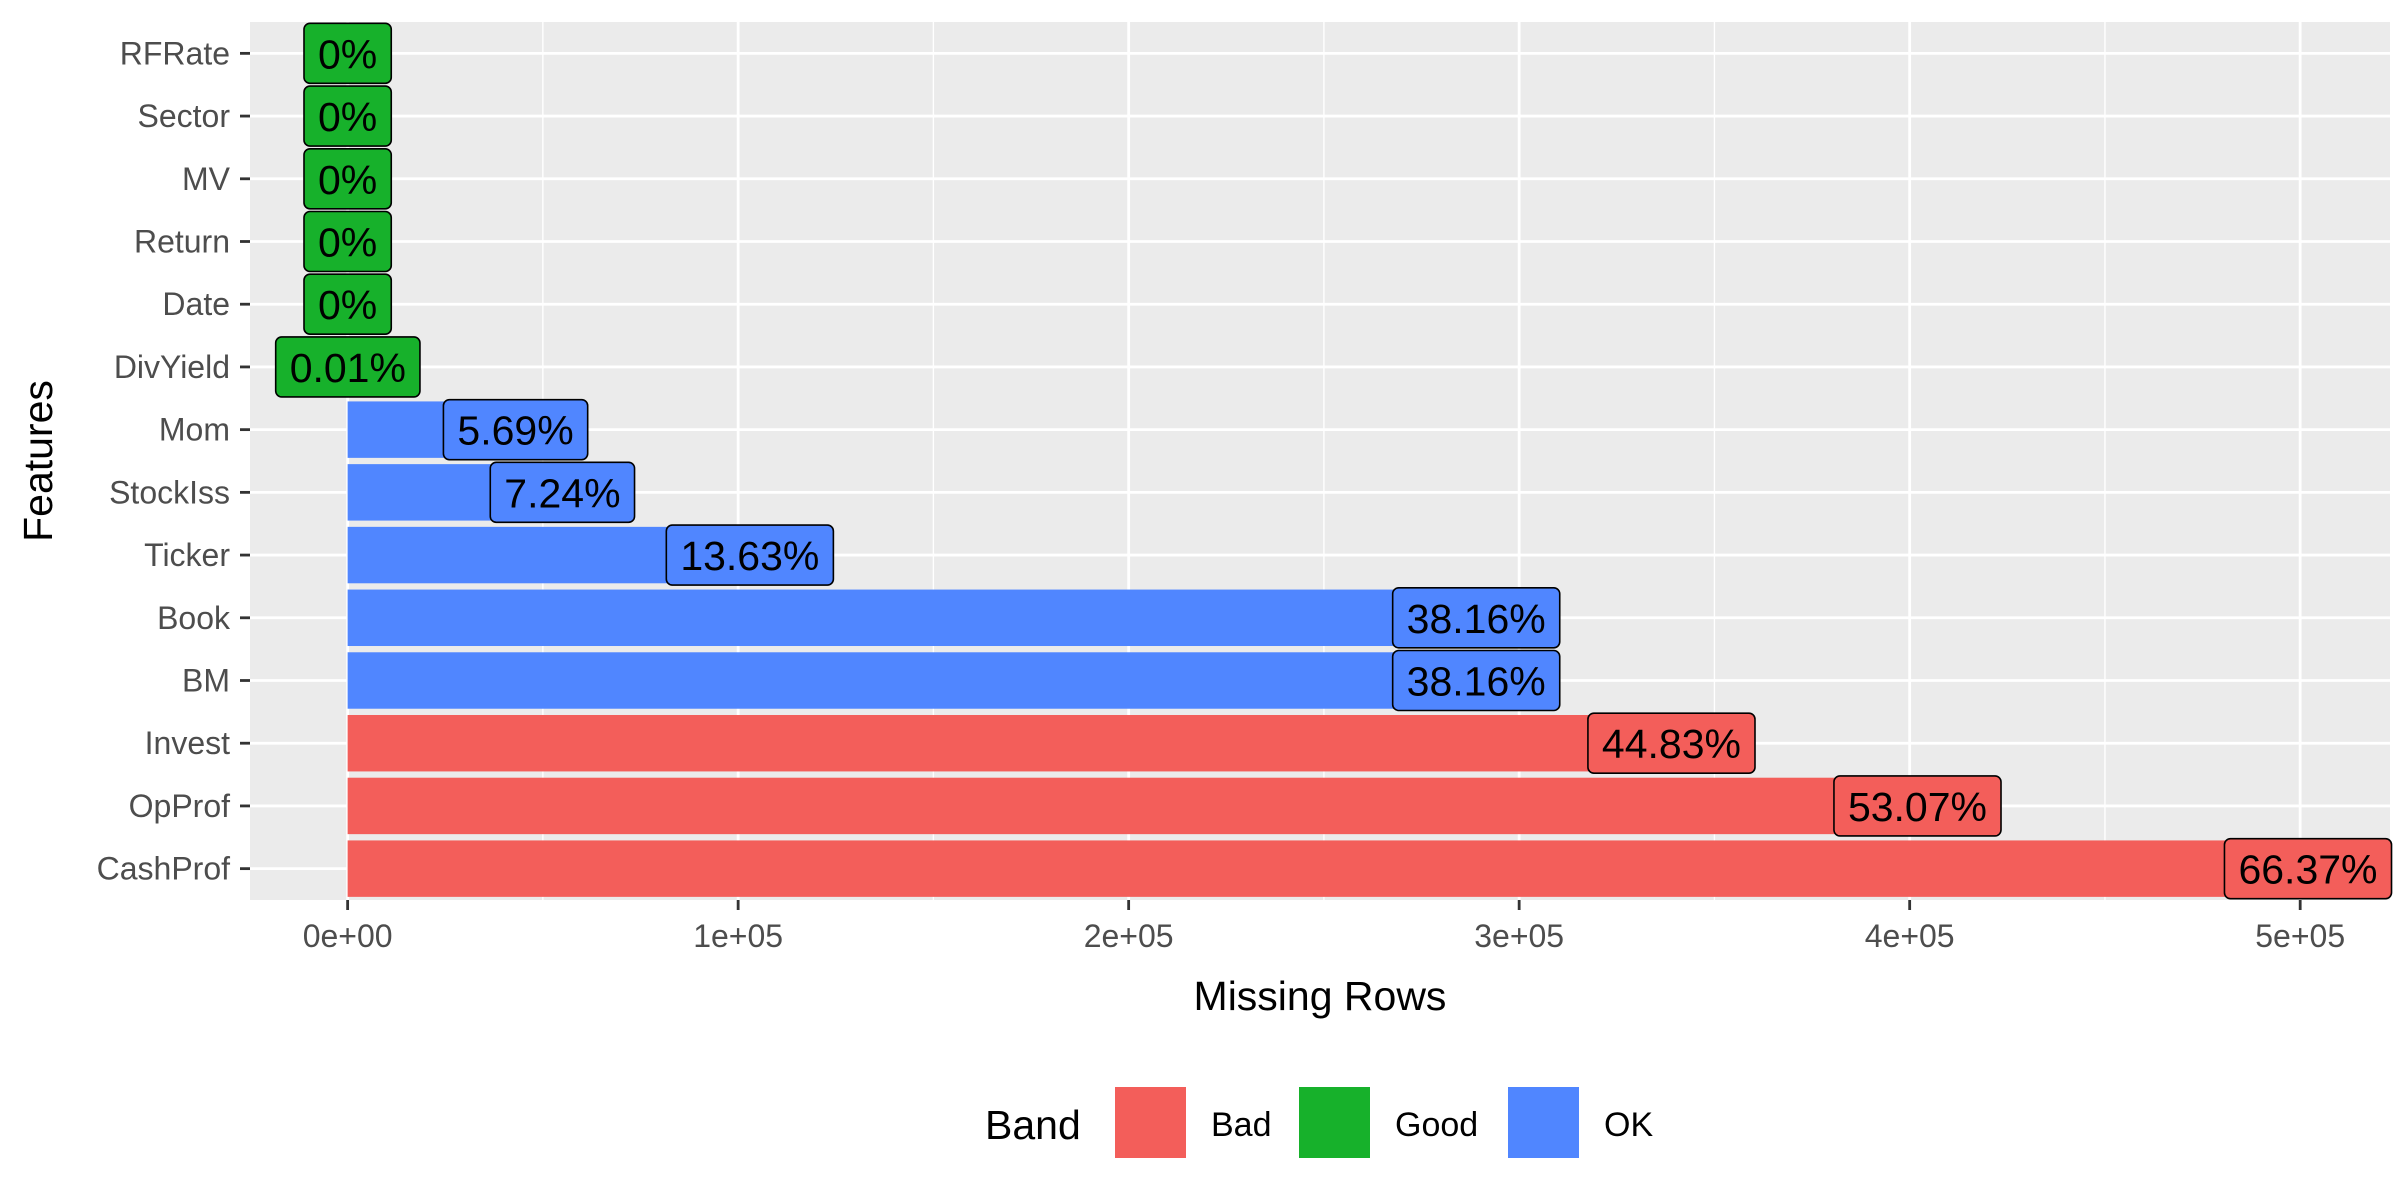 The height and width of the screenshot is (1200, 2400). I want to click on y-tick-label-mom: Mom, so click(194, 430).